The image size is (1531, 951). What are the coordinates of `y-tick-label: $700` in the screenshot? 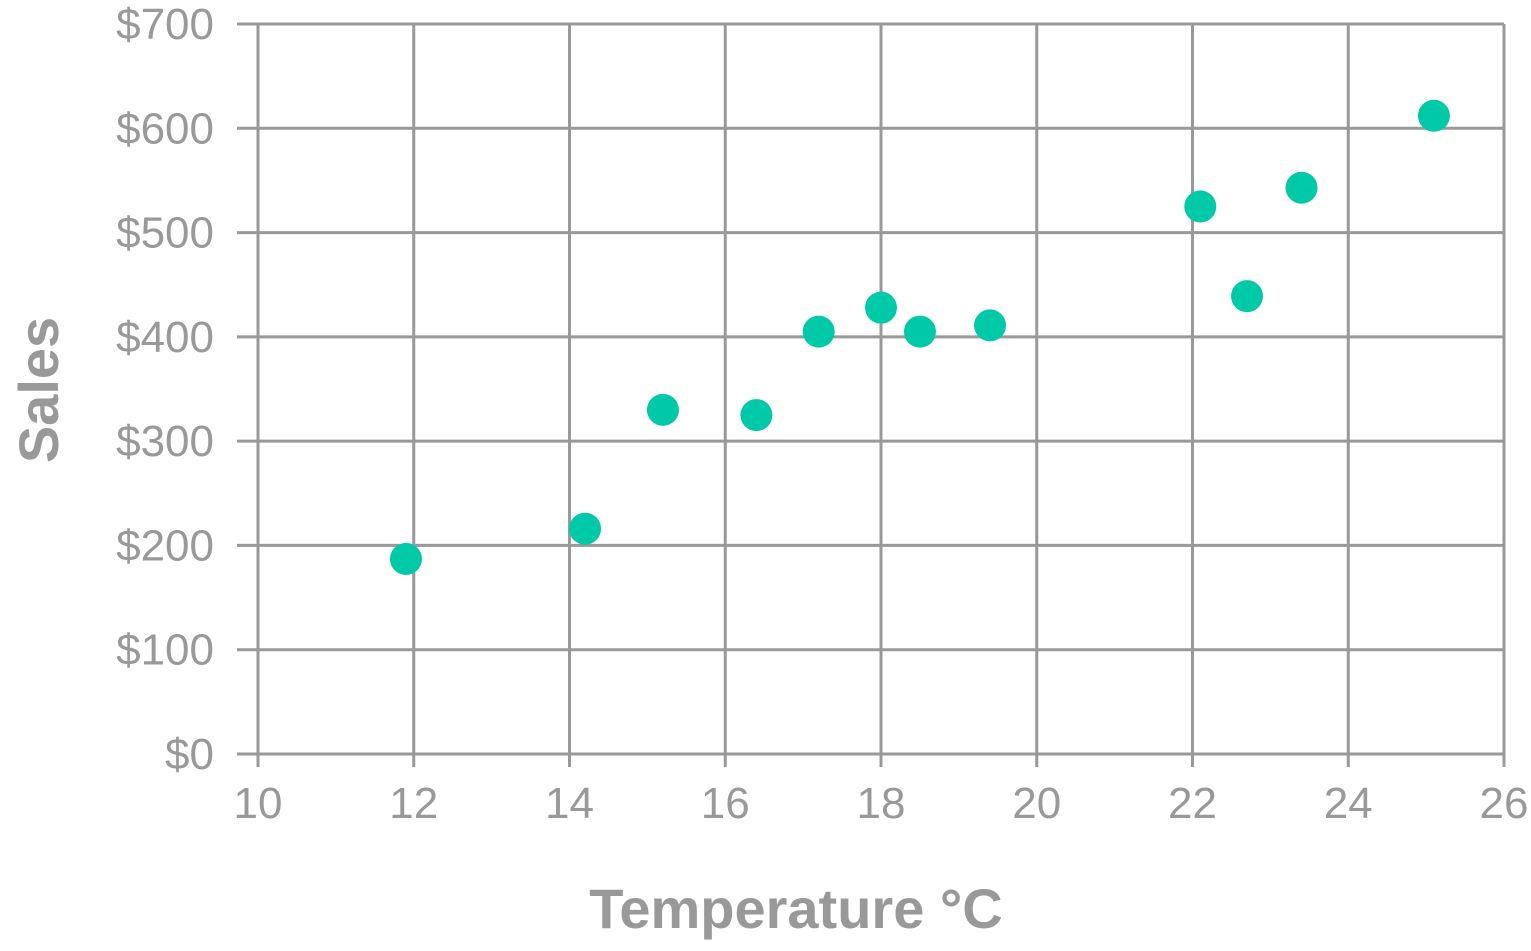 It's located at (165, 24).